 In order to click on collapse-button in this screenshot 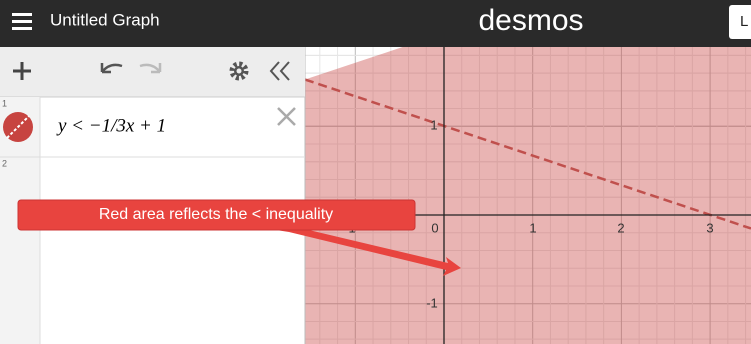, I will do `click(279, 71)`.